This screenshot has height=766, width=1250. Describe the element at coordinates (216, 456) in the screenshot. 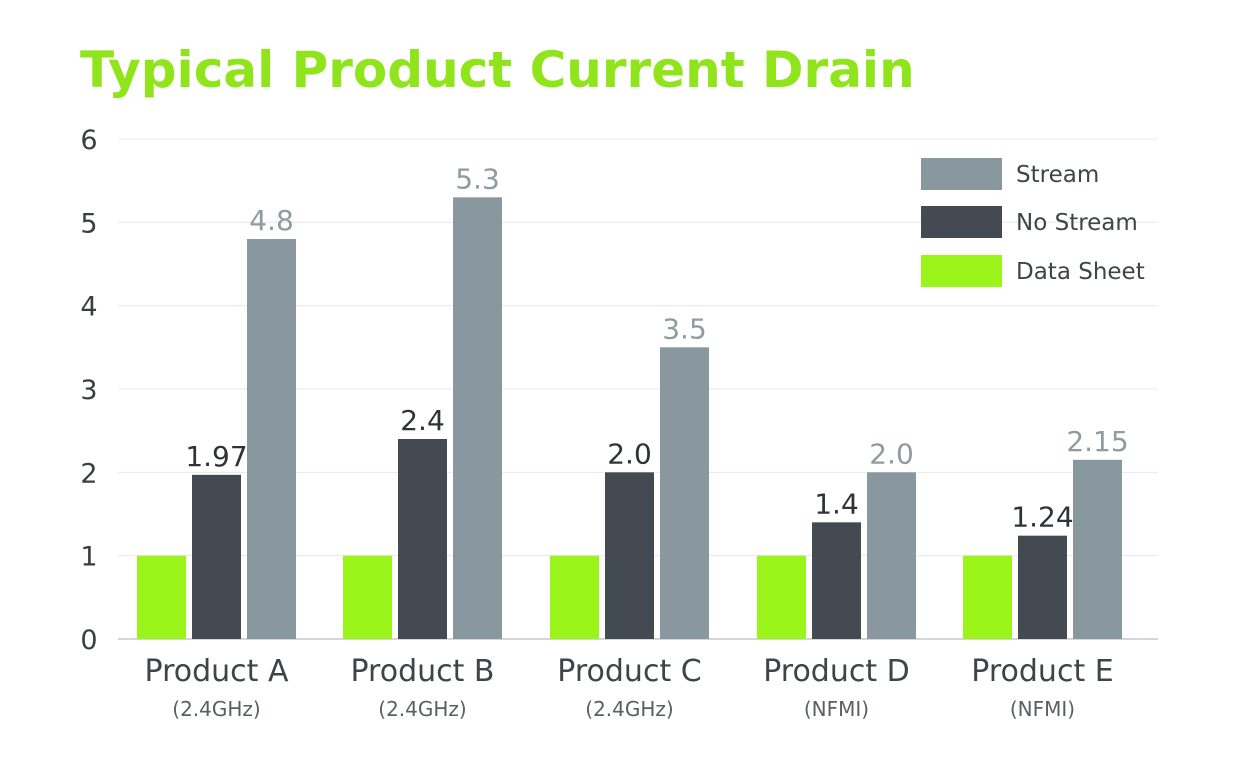

I see `data-label: 1.97` at that location.